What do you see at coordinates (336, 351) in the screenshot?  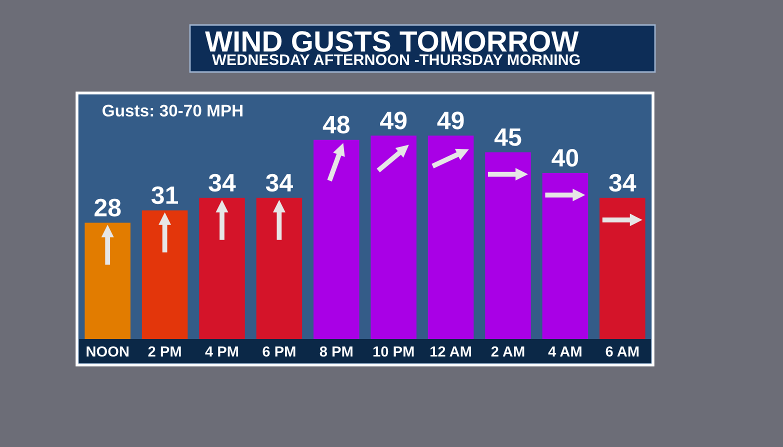 I see `x-tick-label: 8 PM` at bounding box center [336, 351].